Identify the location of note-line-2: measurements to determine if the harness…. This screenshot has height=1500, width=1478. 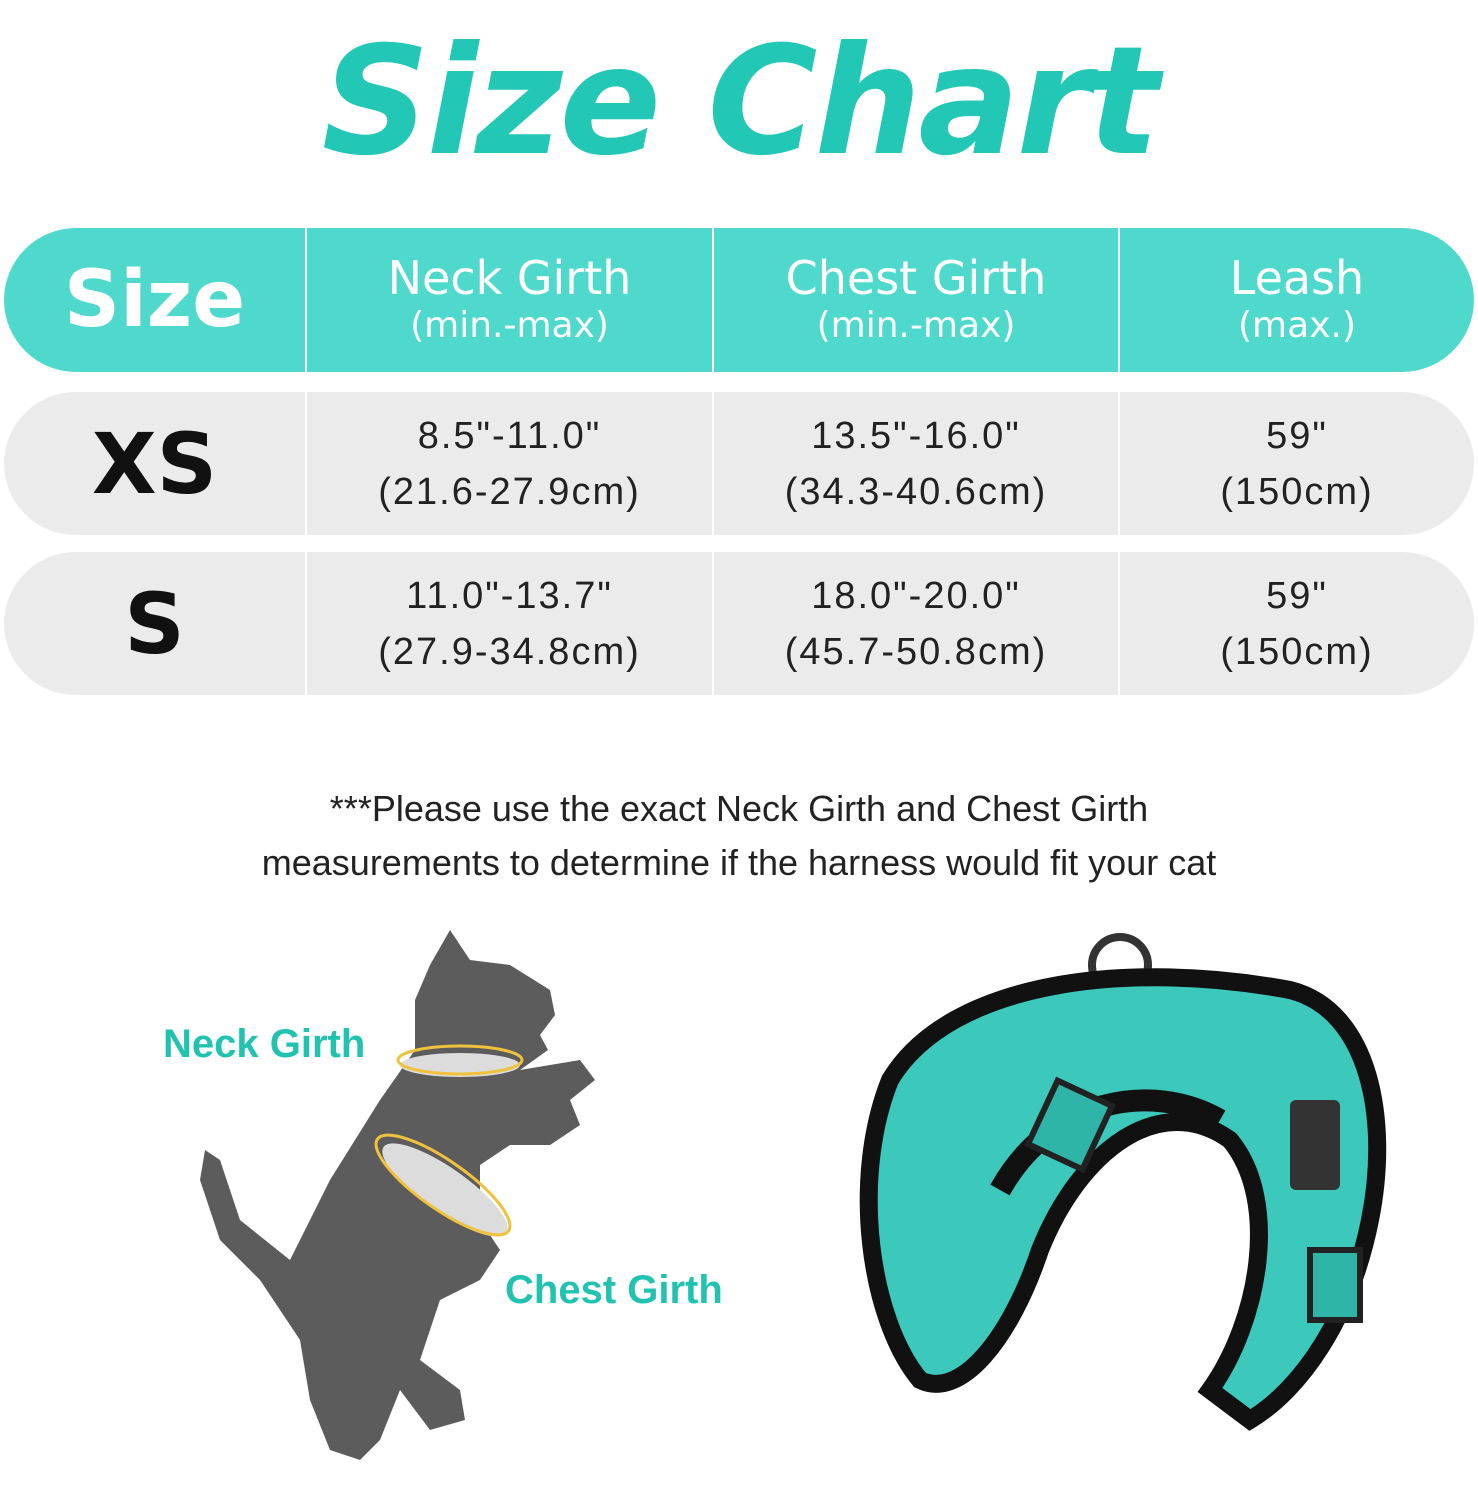
(739, 862).